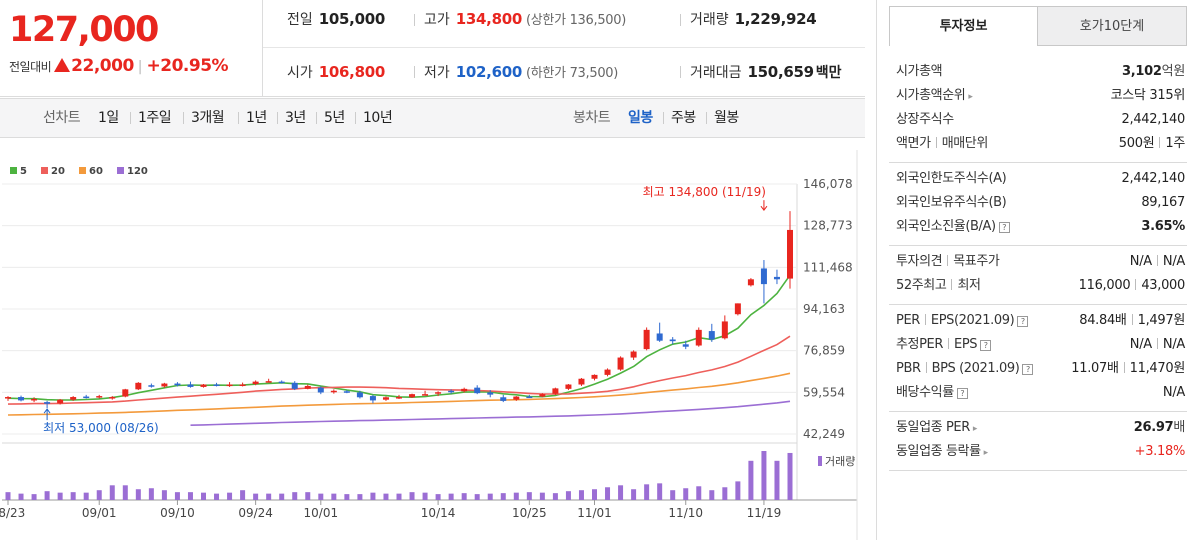  Describe the element at coordinates (1038, 345) in the screenshot. I see `est-per-row: 추정PER EPS? N/A N/A` at that location.